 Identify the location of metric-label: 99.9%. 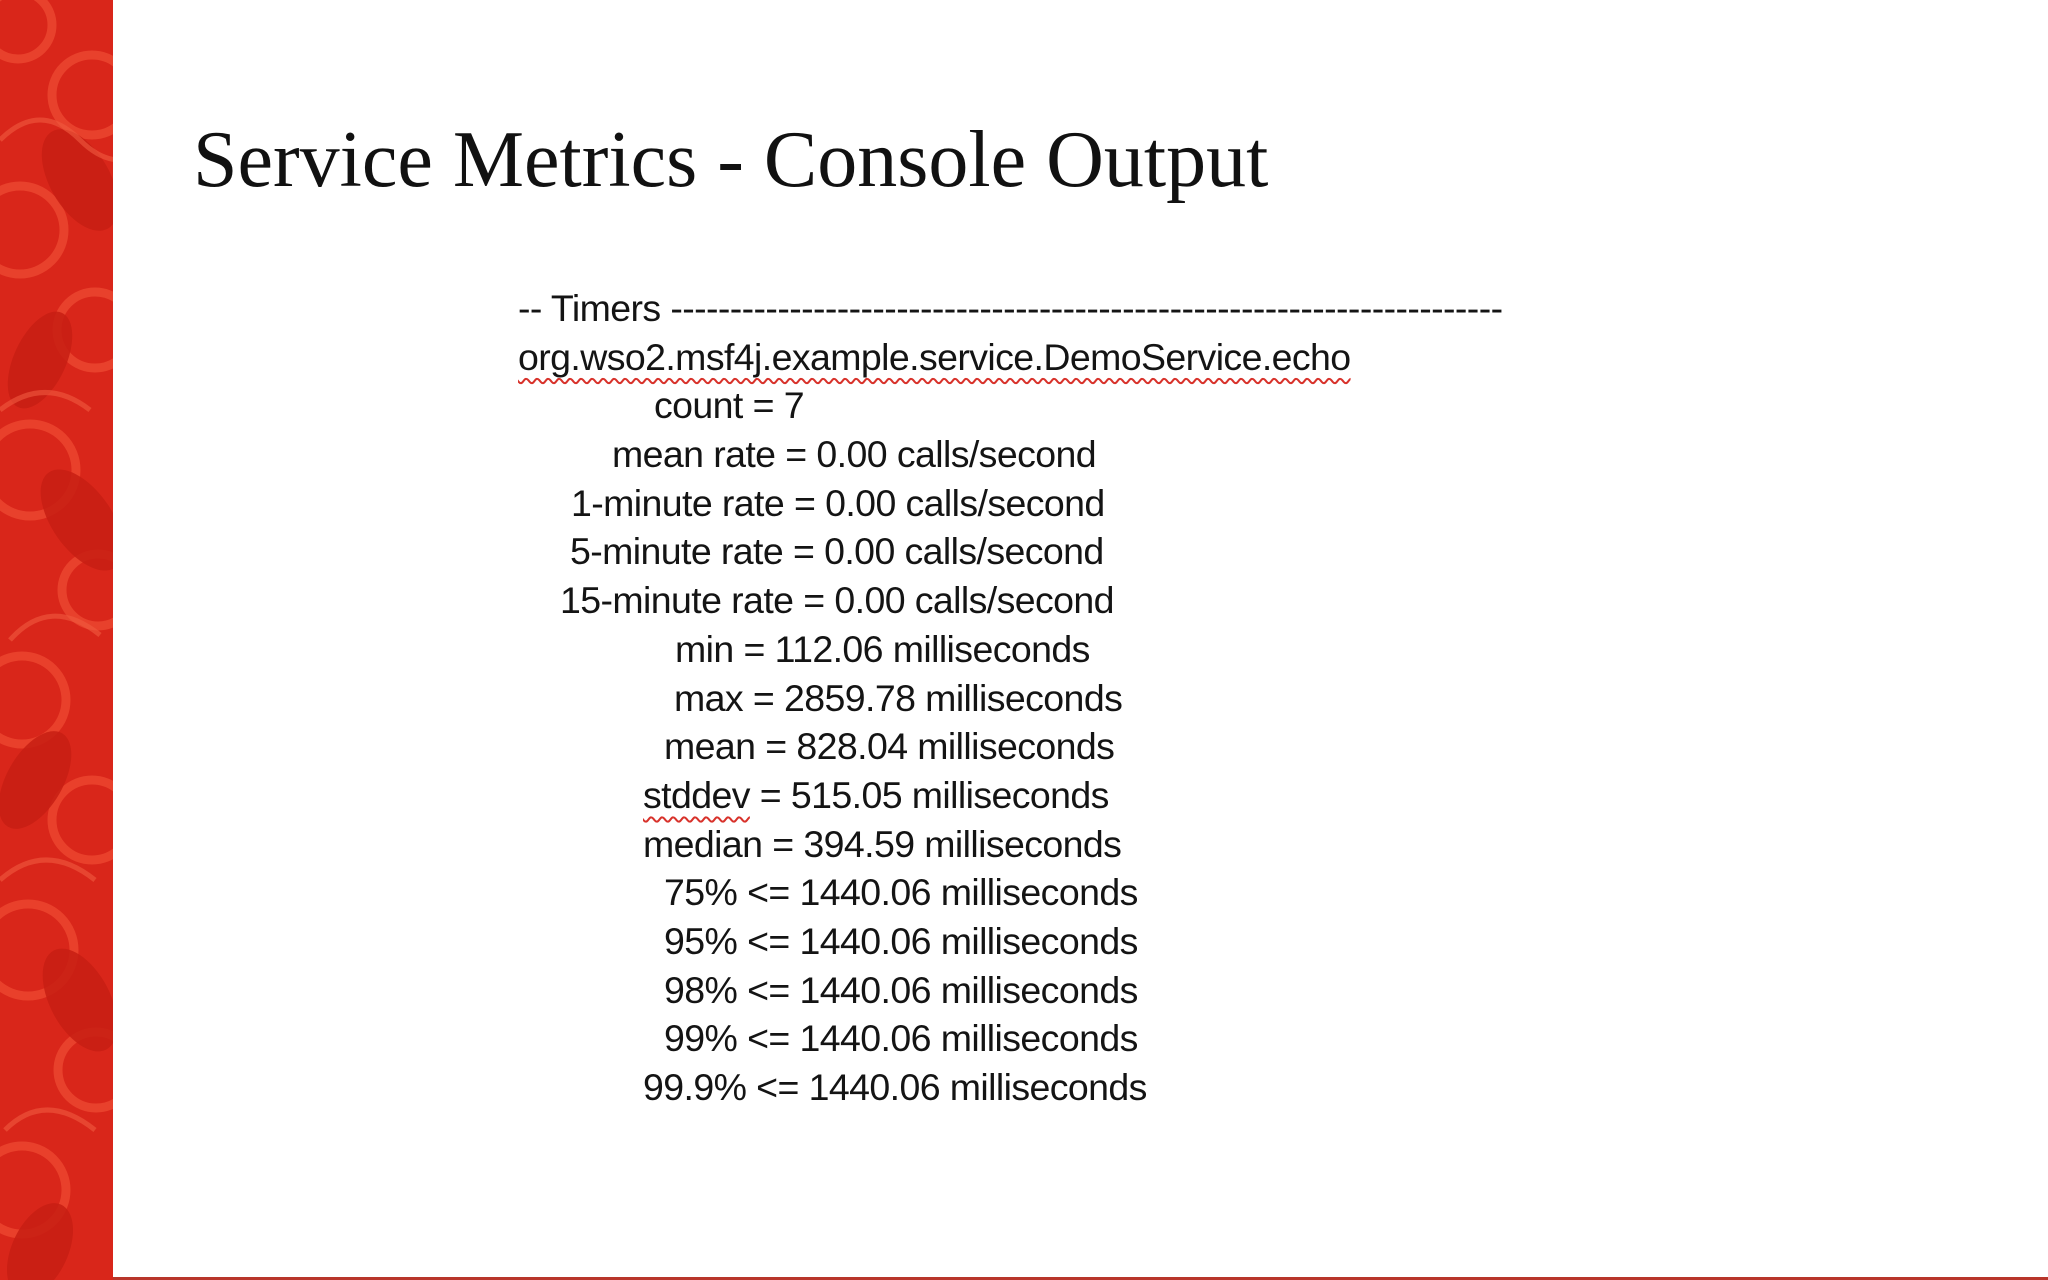
(695, 1087).